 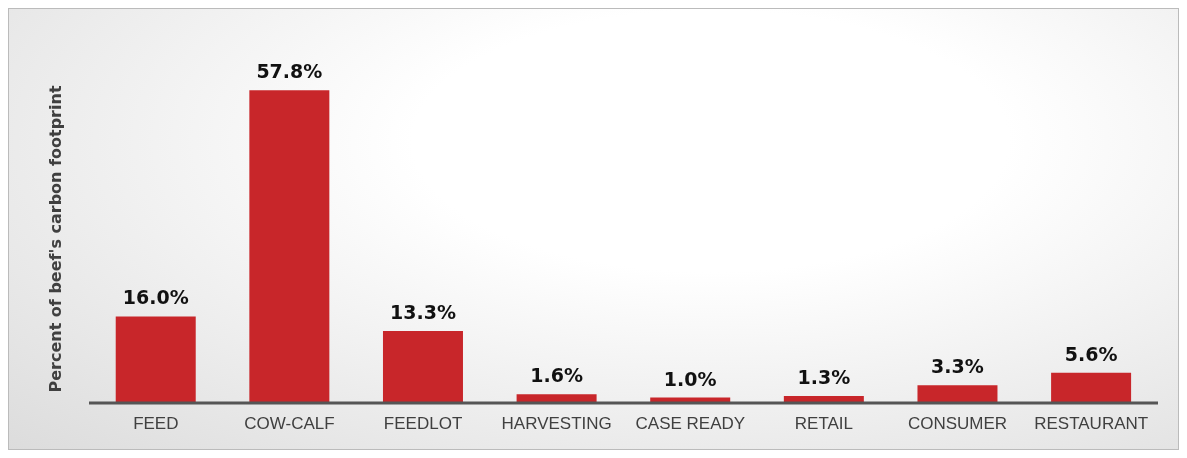 What do you see at coordinates (156, 424) in the screenshot?
I see `x-tick-label: FEED` at bounding box center [156, 424].